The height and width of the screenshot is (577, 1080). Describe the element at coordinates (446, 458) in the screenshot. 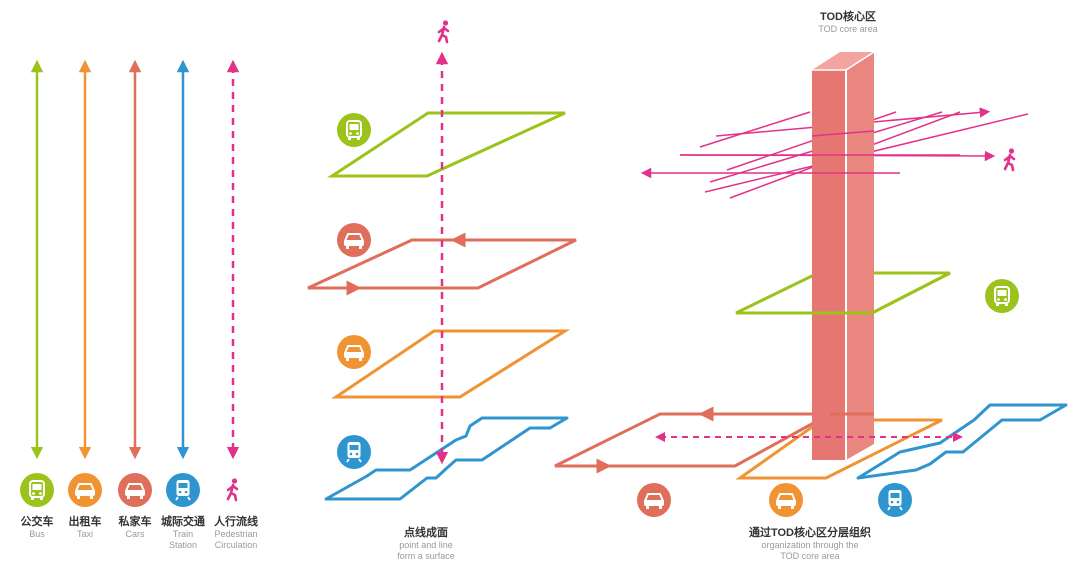

I see `train-plane` at that location.